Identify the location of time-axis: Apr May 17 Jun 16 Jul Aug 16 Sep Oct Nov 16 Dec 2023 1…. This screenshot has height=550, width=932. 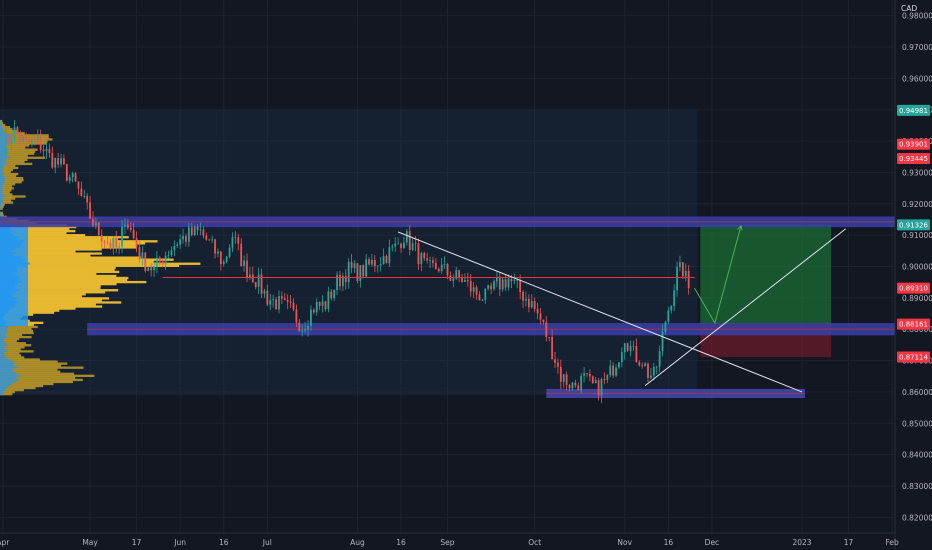
(449, 539).